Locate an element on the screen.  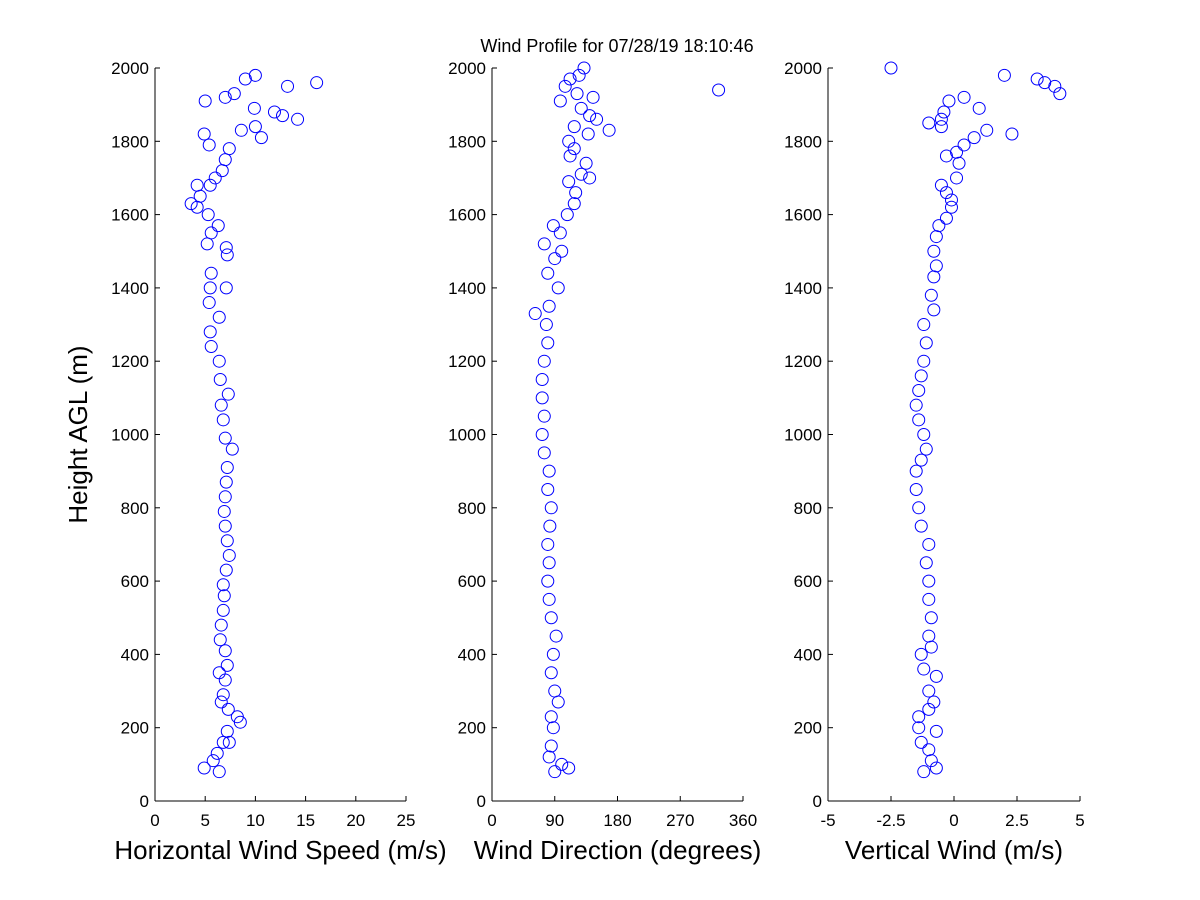
chart-title: Wind Profile for 07/28/19 18:10:46 is located at coordinates (616, 46).